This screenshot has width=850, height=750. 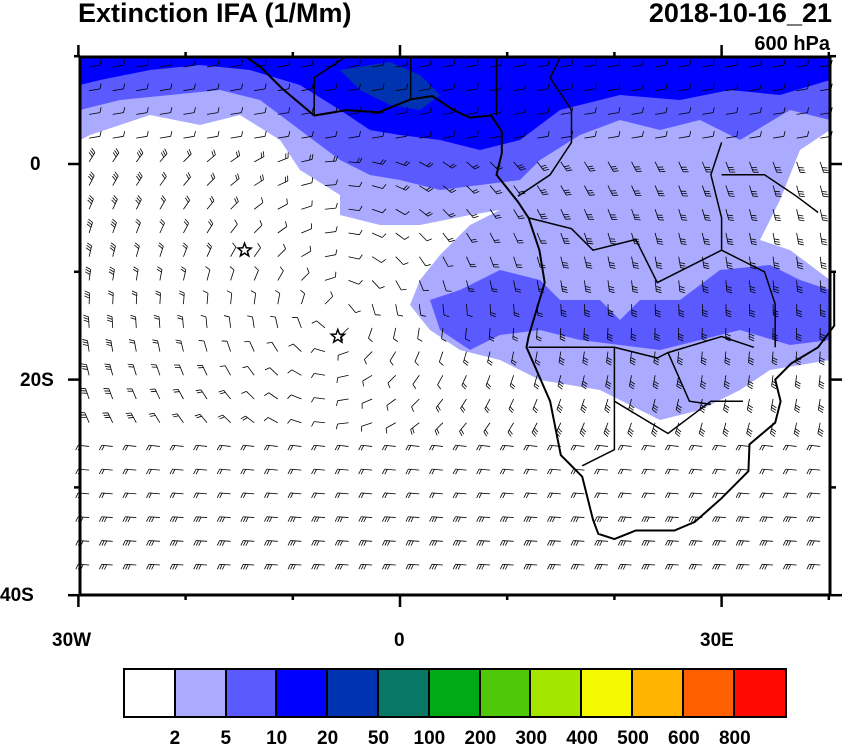 What do you see at coordinates (531, 738) in the screenshot?
I see `colorbar-label: 300` at bounding box center [531, 738].